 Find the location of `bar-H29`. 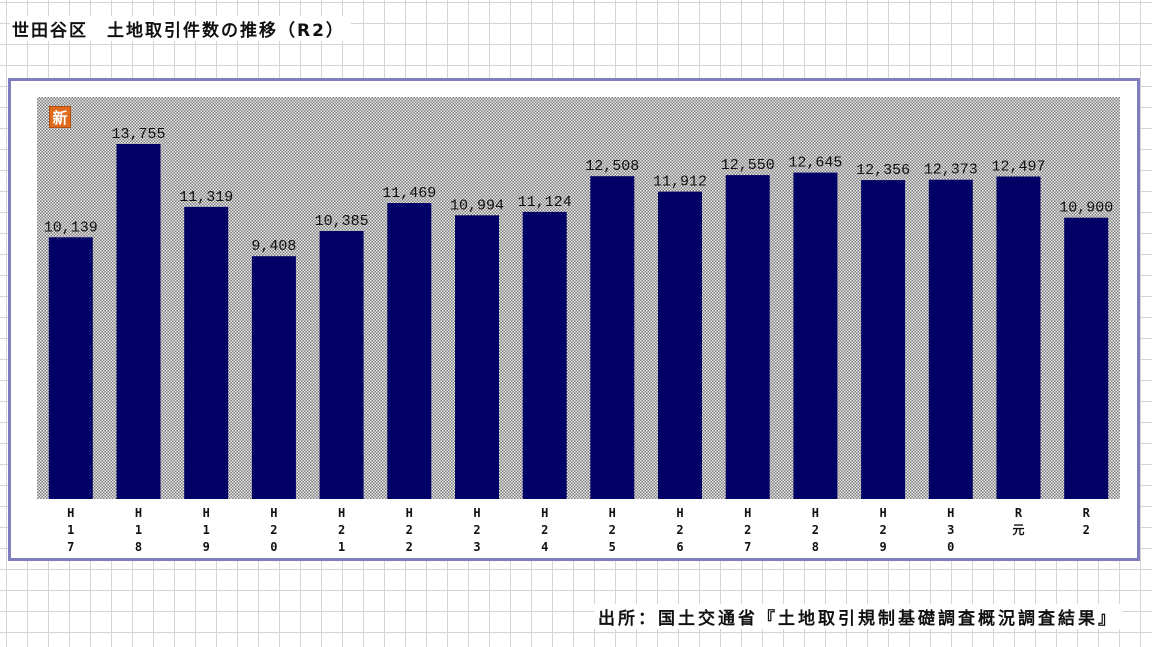

bar-H29 is located at coordinates (883, 339).